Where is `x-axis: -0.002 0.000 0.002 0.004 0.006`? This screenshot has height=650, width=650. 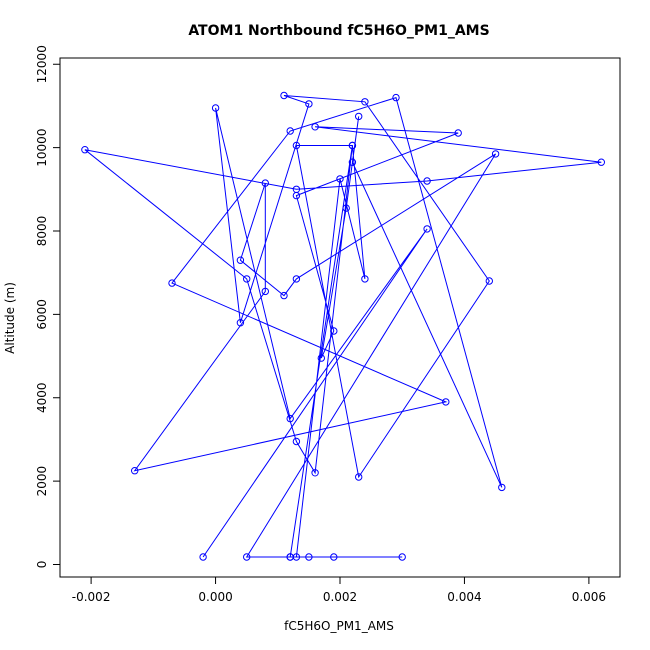 x-axis: -0.002 0.000 0.002 0.004 0.006 is located at coordinates (339, 590).